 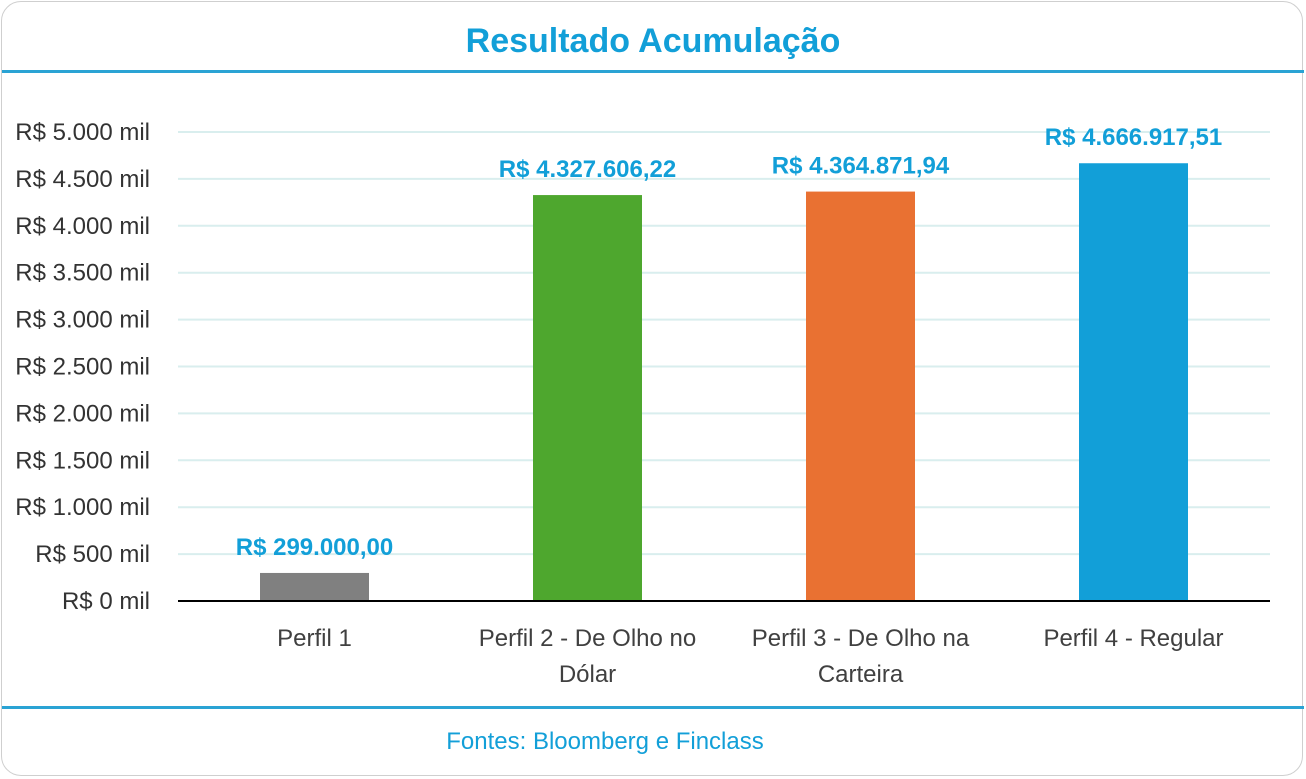 What do you see at coordinates (1133, 137) in the screenshot?
I see `data-label: R$ 4.666.917,51` at bounding box center [1133, 137].